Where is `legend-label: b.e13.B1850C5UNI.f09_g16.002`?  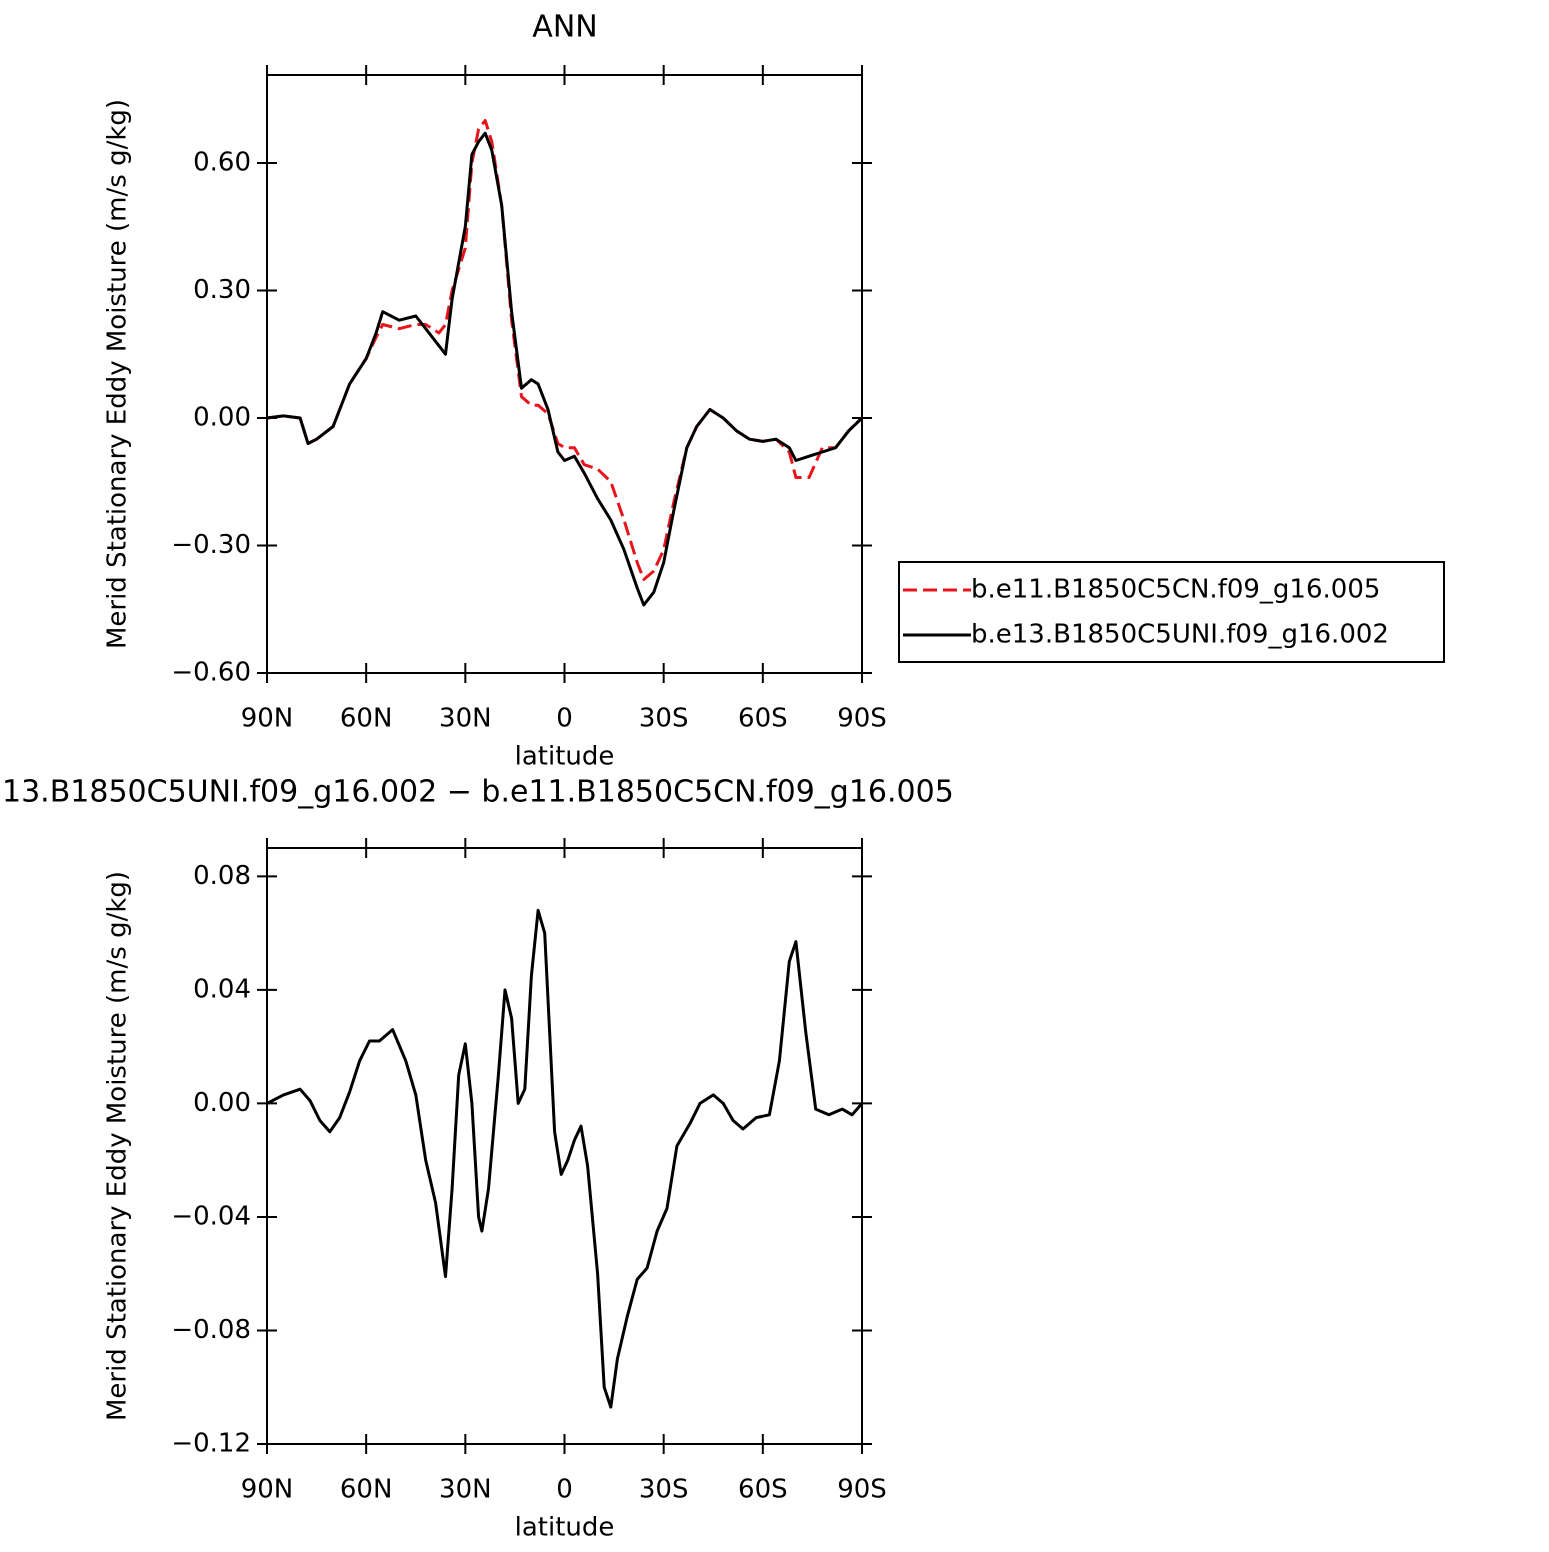 legend-label: b.e13.B1850C5UNI.f09_g16.002 is located at coordinates (1180, 635).